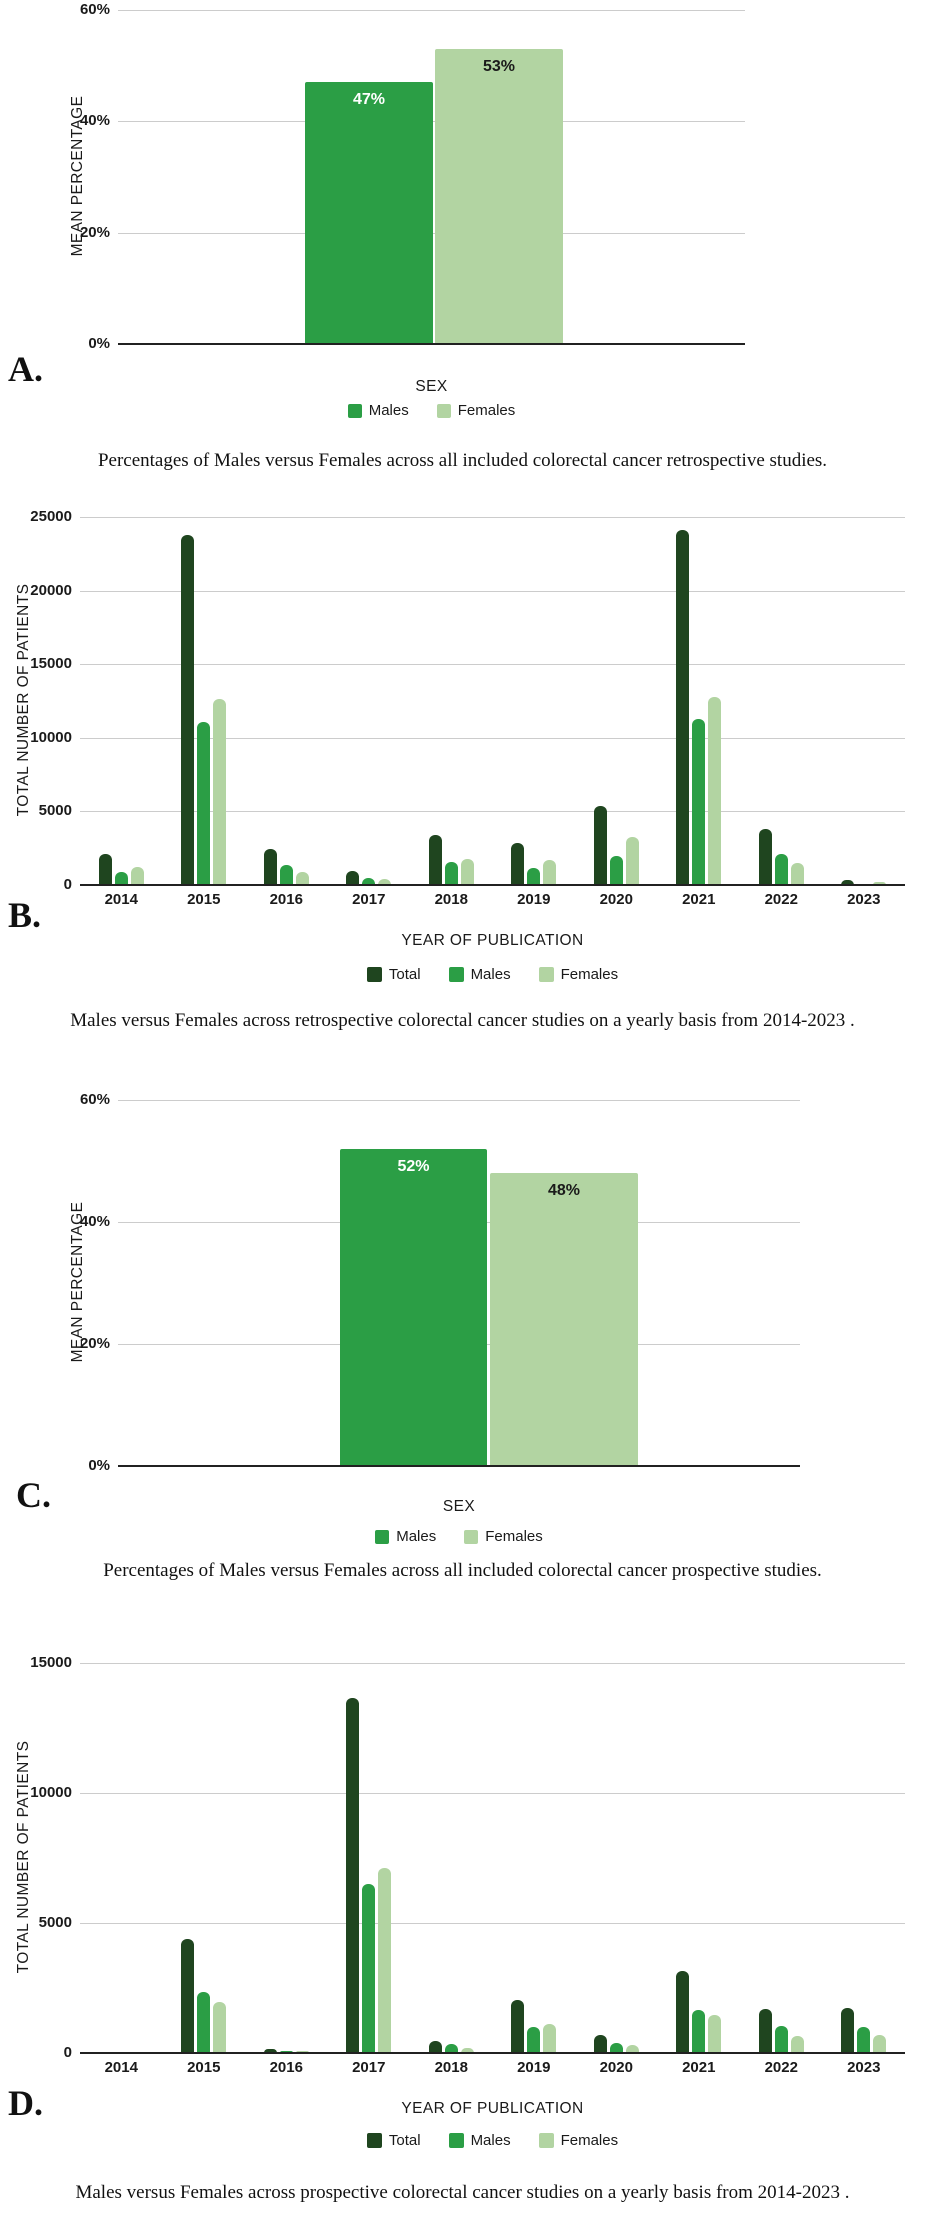 Image resolution: width=925 pixels, height=2220 pixels. I want to click on legend-swatch-total, so click(374, 974).